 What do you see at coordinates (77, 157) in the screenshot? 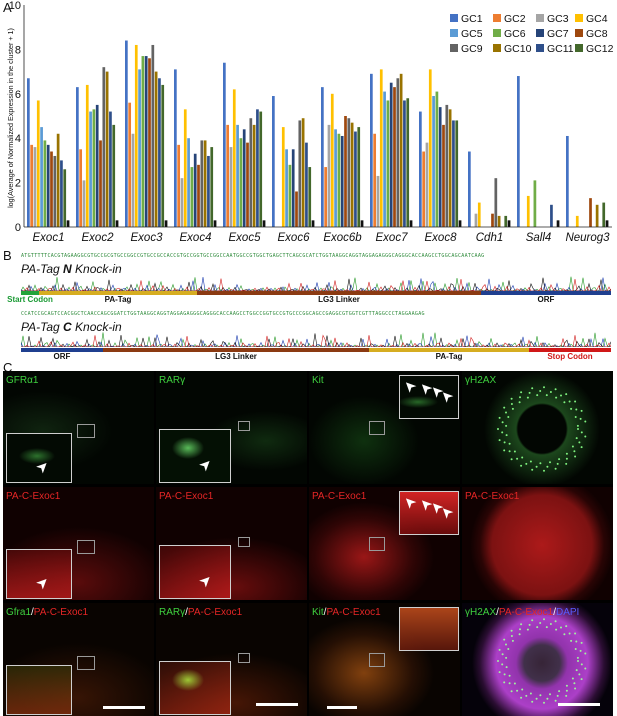
I see `bar-GC1-Exoc2` at bounding box center [77, 157].